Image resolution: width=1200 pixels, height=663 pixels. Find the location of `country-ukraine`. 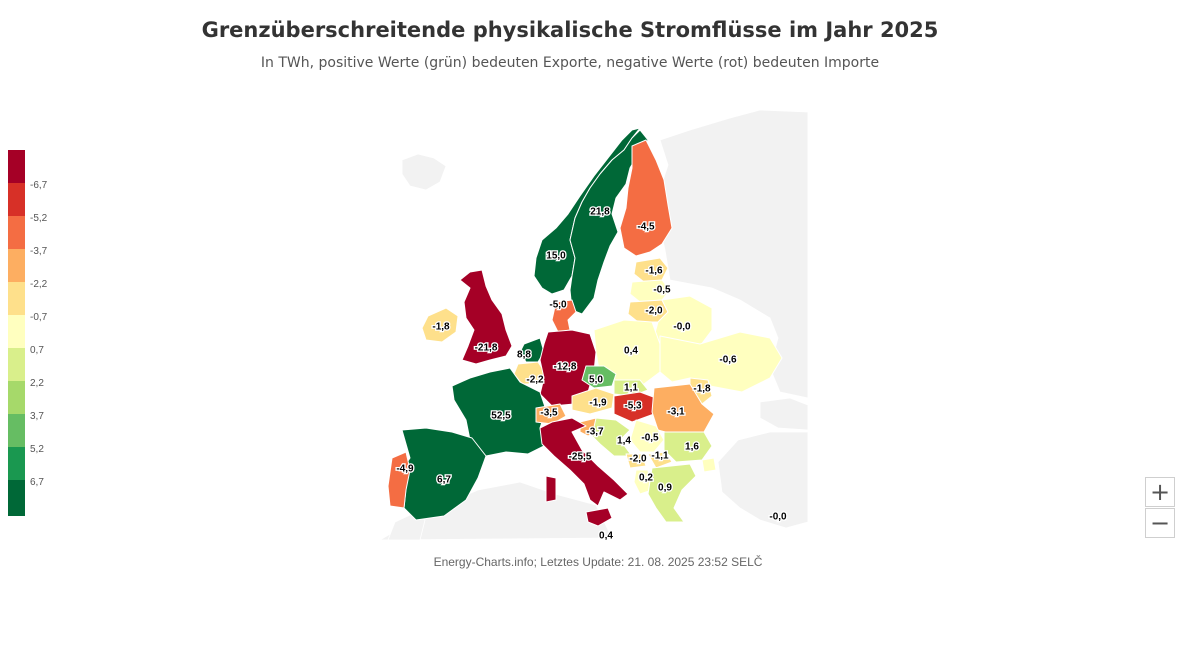

country-ukraine is located at coordinates (721, 362).